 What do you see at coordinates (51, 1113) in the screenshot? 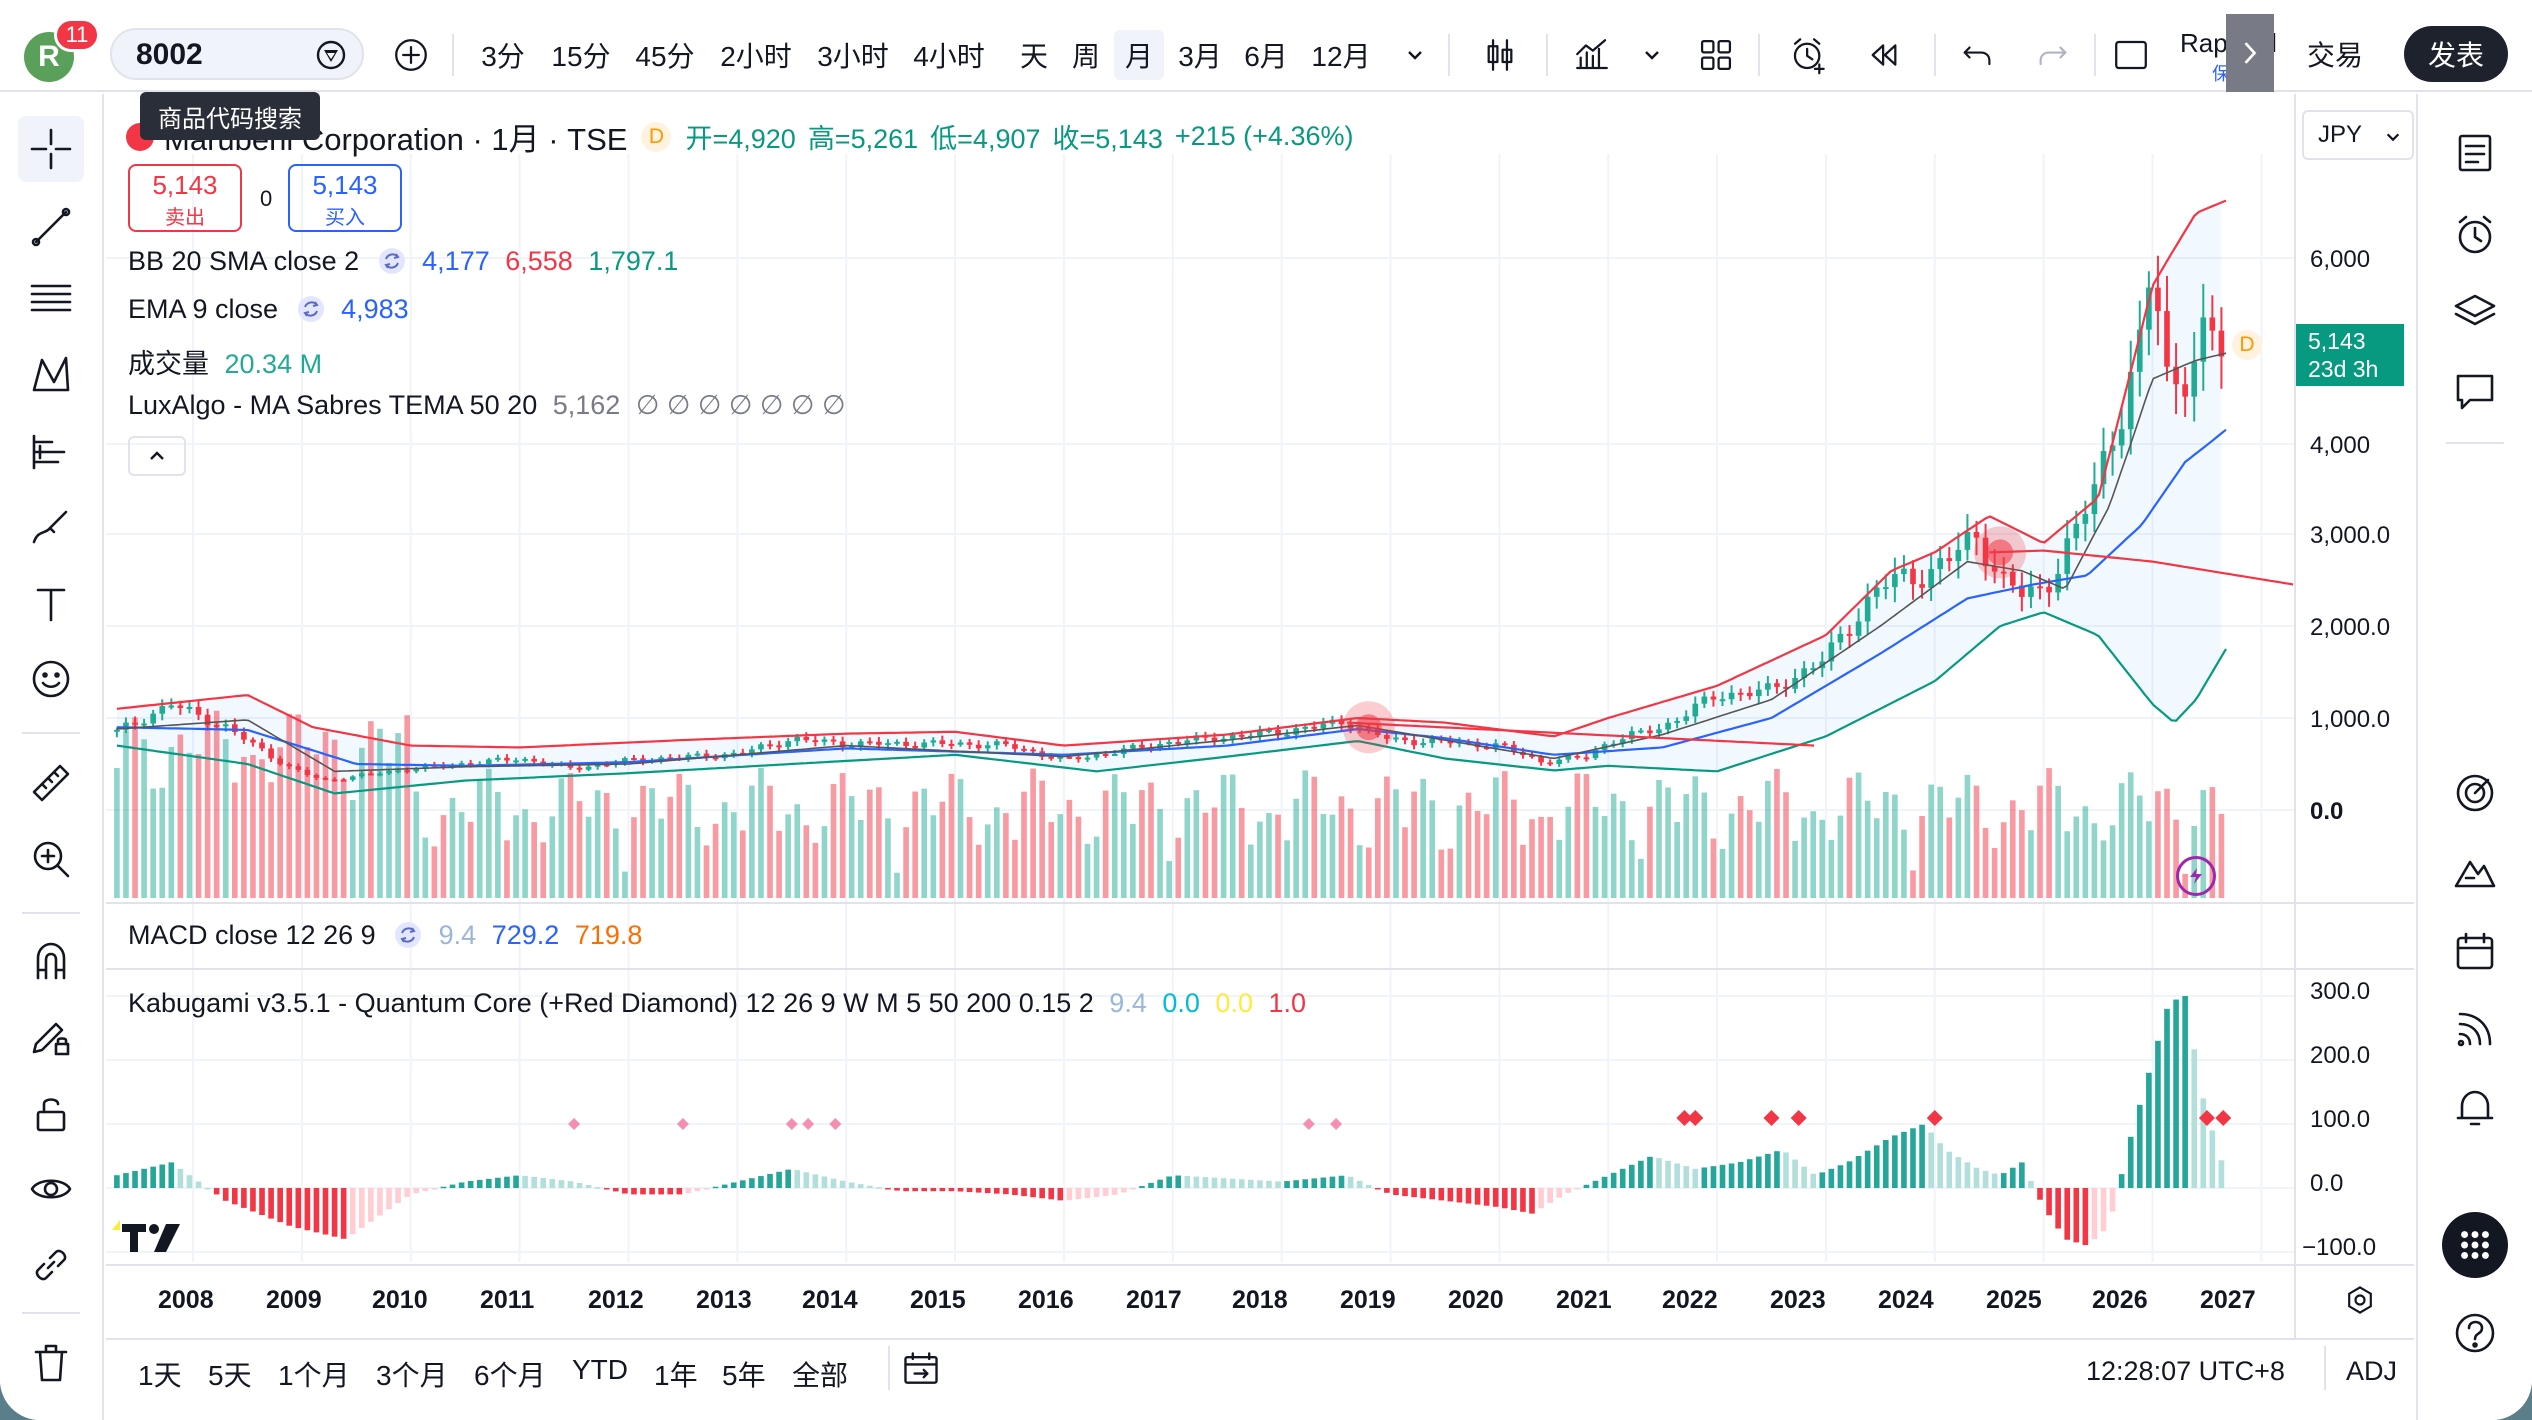
I see `lock-tool` at bounding box center [51, 1113].